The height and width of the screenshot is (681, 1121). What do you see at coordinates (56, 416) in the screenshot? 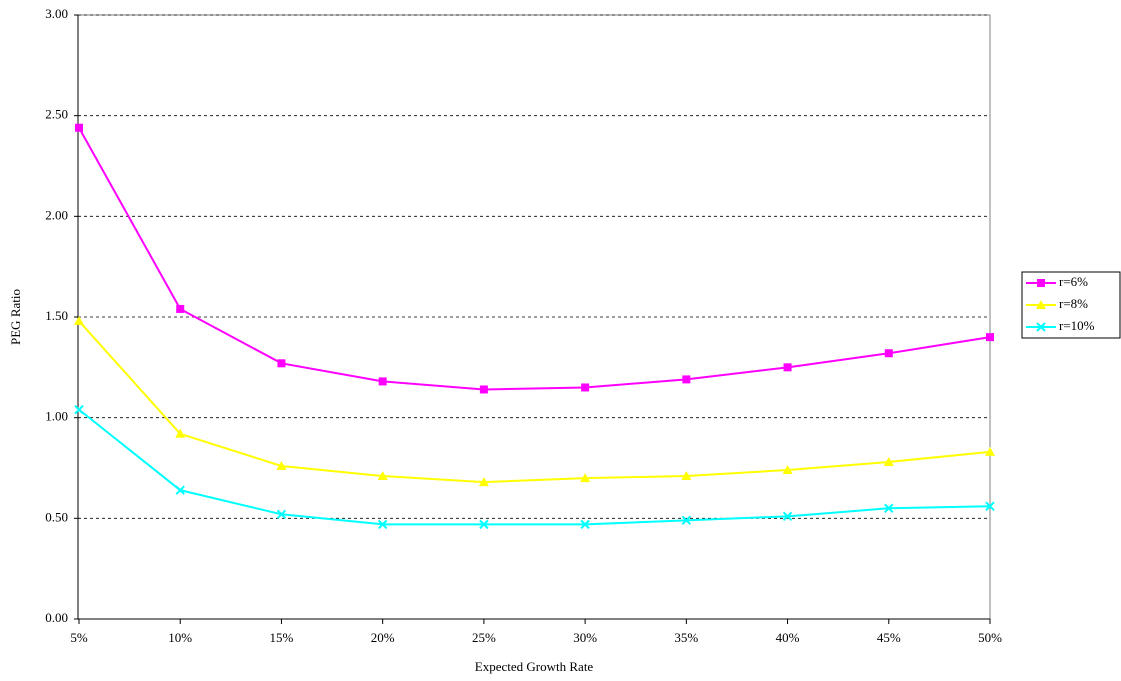
I see `y-tick-label: 1.00` at bounding box center [56, 416].